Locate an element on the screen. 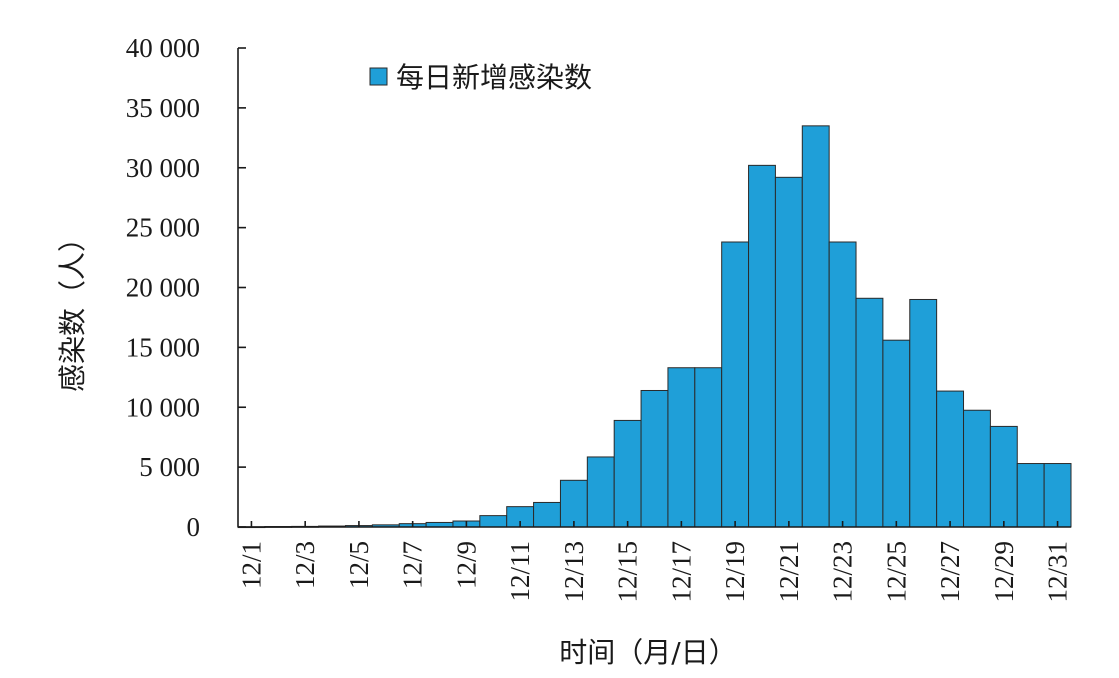  x-tick-label: 12/15 is located at coordinates (628, 572).